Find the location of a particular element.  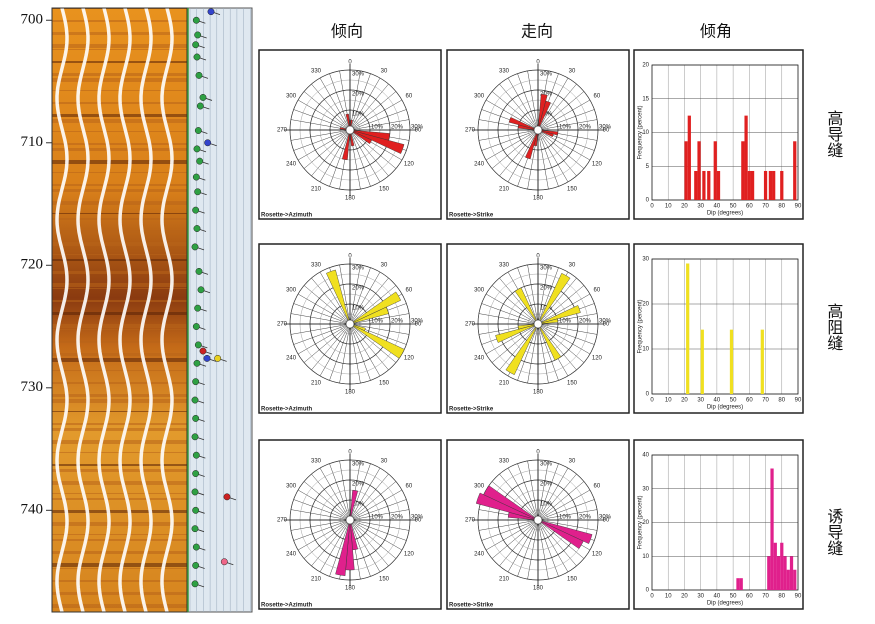

column-header: 走向 is located at coordinates (537, 32).